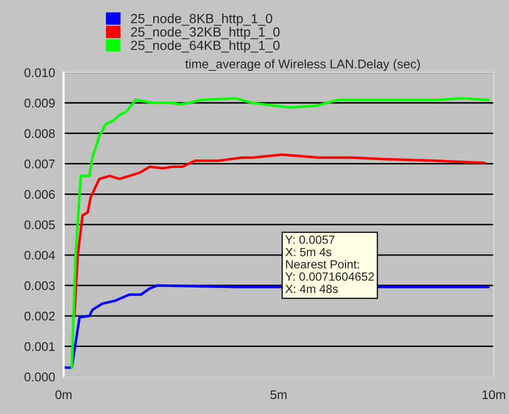 The image size is (509, 414). I want to click on annotation: Y: 0.0057 X: 5m 4s Nearest Point: Y: 0.0071604652 X: 4m 48s, so click(329, 265).